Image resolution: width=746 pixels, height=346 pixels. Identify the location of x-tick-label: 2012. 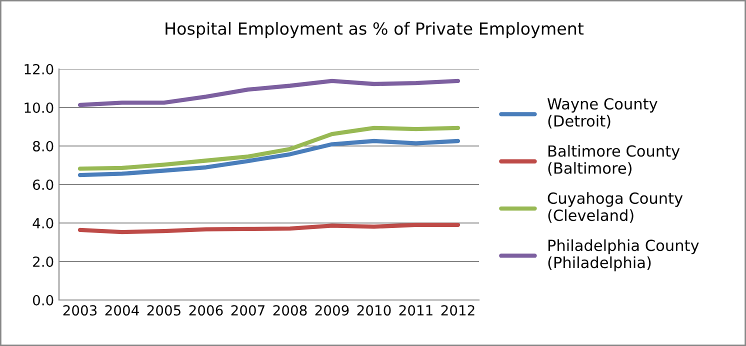
(457, 310).